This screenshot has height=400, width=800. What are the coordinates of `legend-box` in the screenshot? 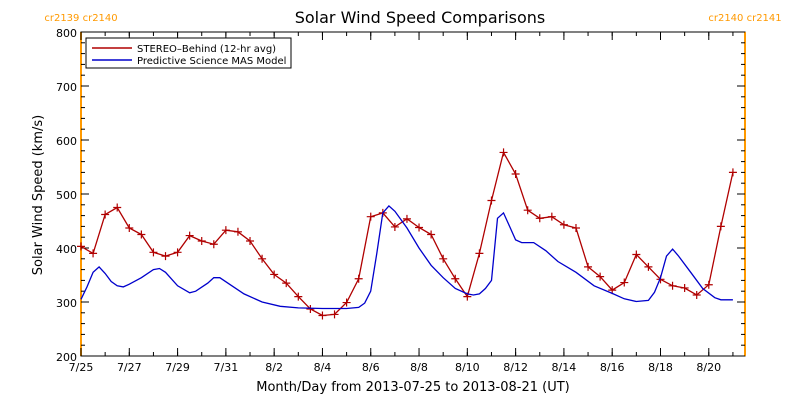 It's located at (188, 53).